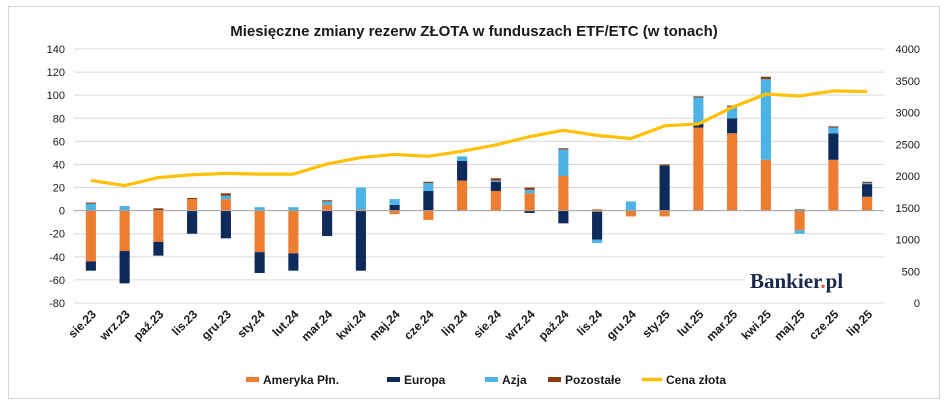 This screenshot has width=948, height=403. I want to click on x-tick-label: paź.24, so click(554, 325).